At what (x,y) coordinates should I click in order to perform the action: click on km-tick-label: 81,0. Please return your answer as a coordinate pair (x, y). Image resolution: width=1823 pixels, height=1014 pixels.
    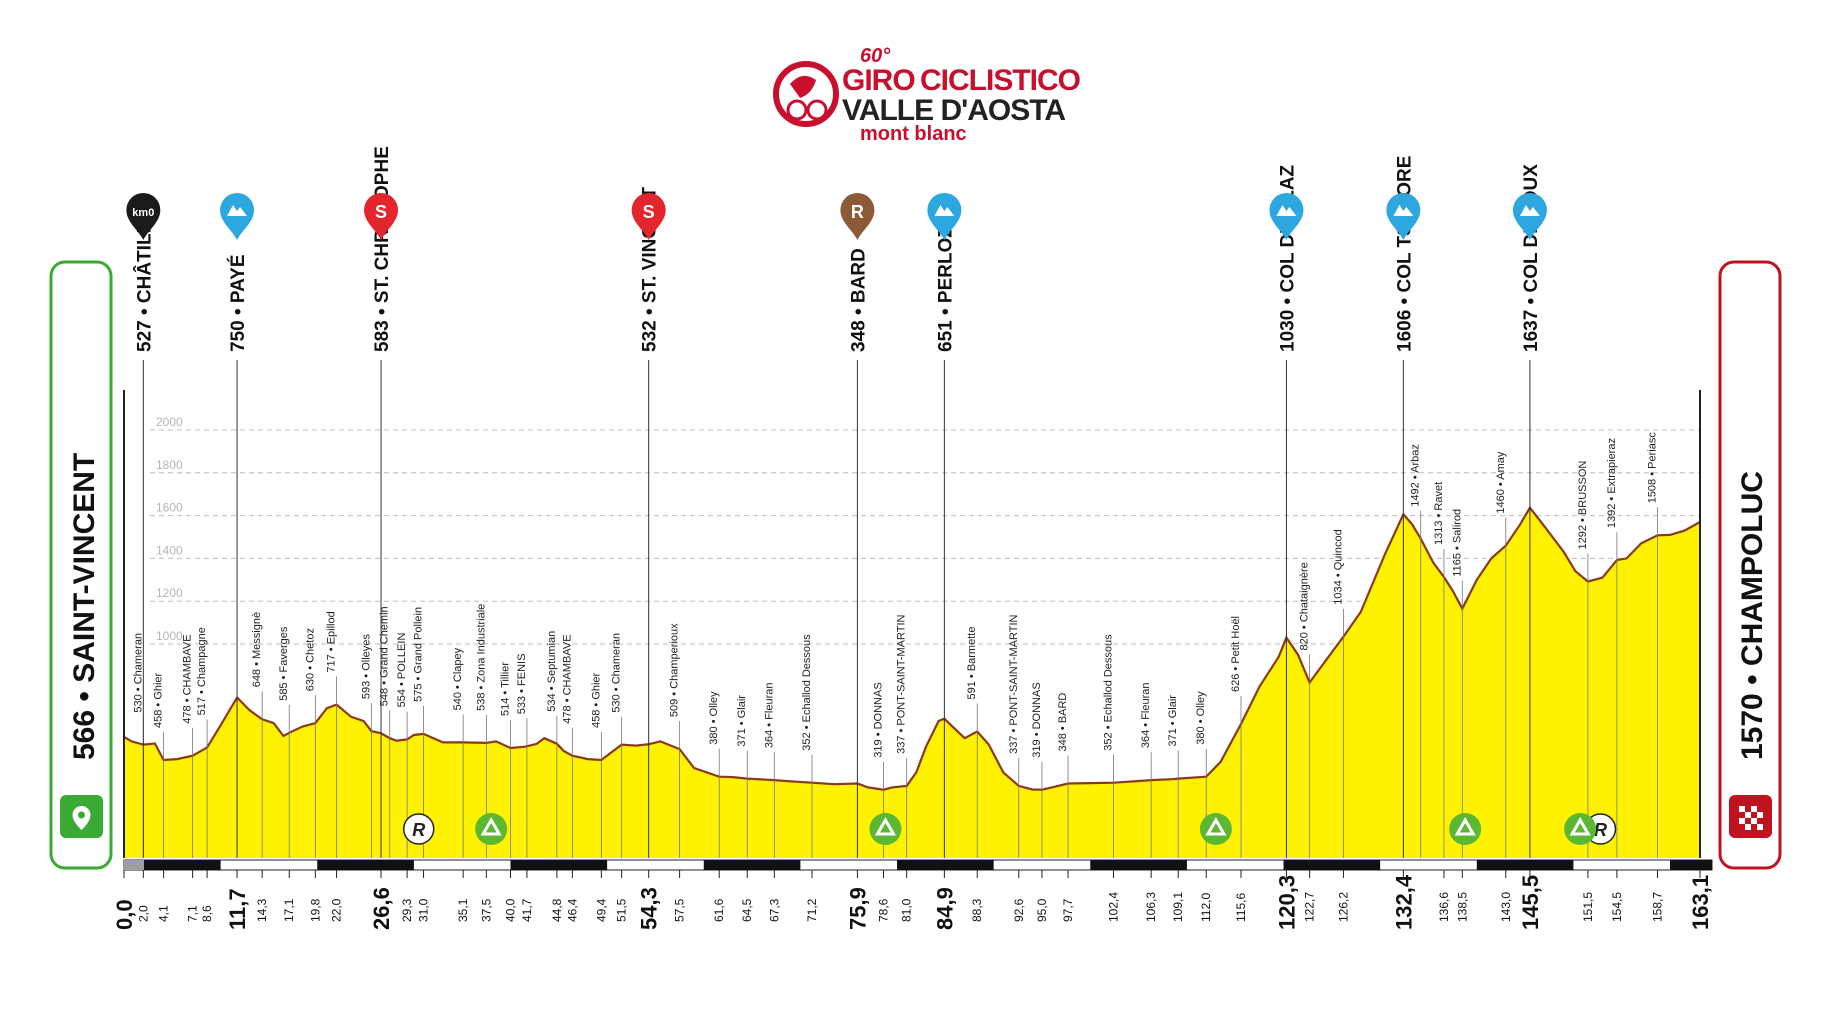
    Looking at the image, I should click on (907, 910).